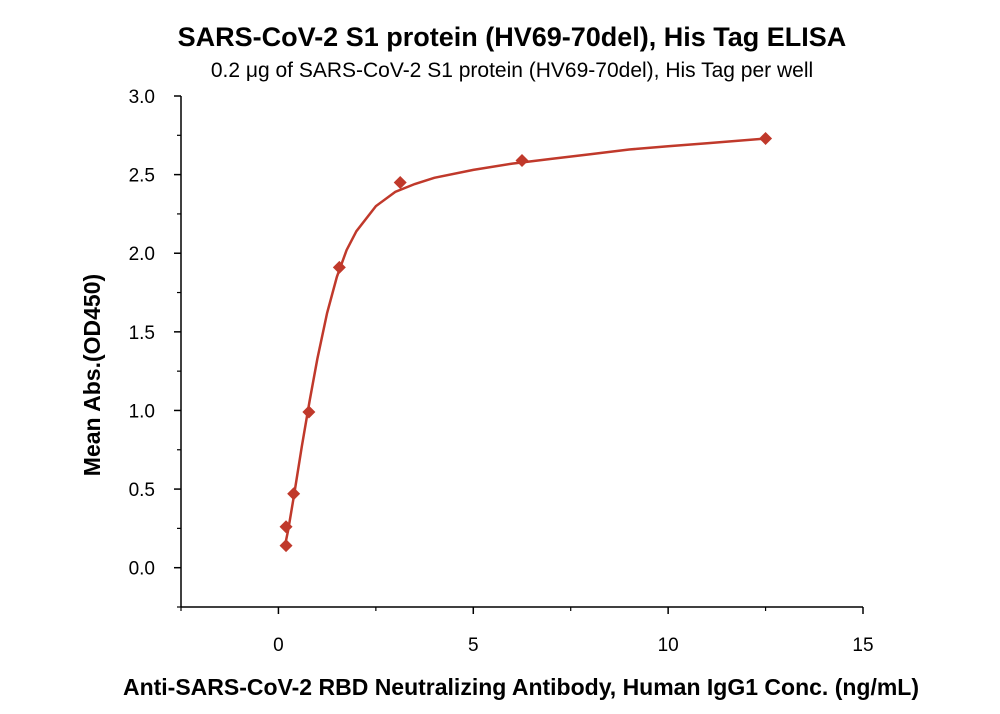 Image resolution: width=1000 pixels, height=714 pixels. I want to click on x-tick-label: 15, so click(862, 645).